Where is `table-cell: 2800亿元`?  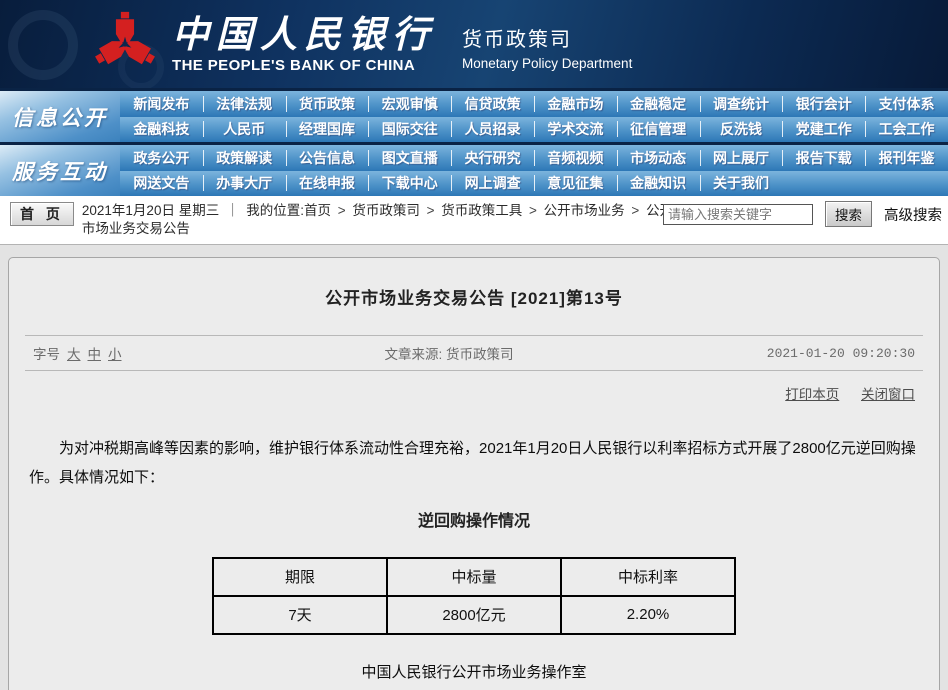 table-cell: 2800亿元 is located at coordinates (474, 614).